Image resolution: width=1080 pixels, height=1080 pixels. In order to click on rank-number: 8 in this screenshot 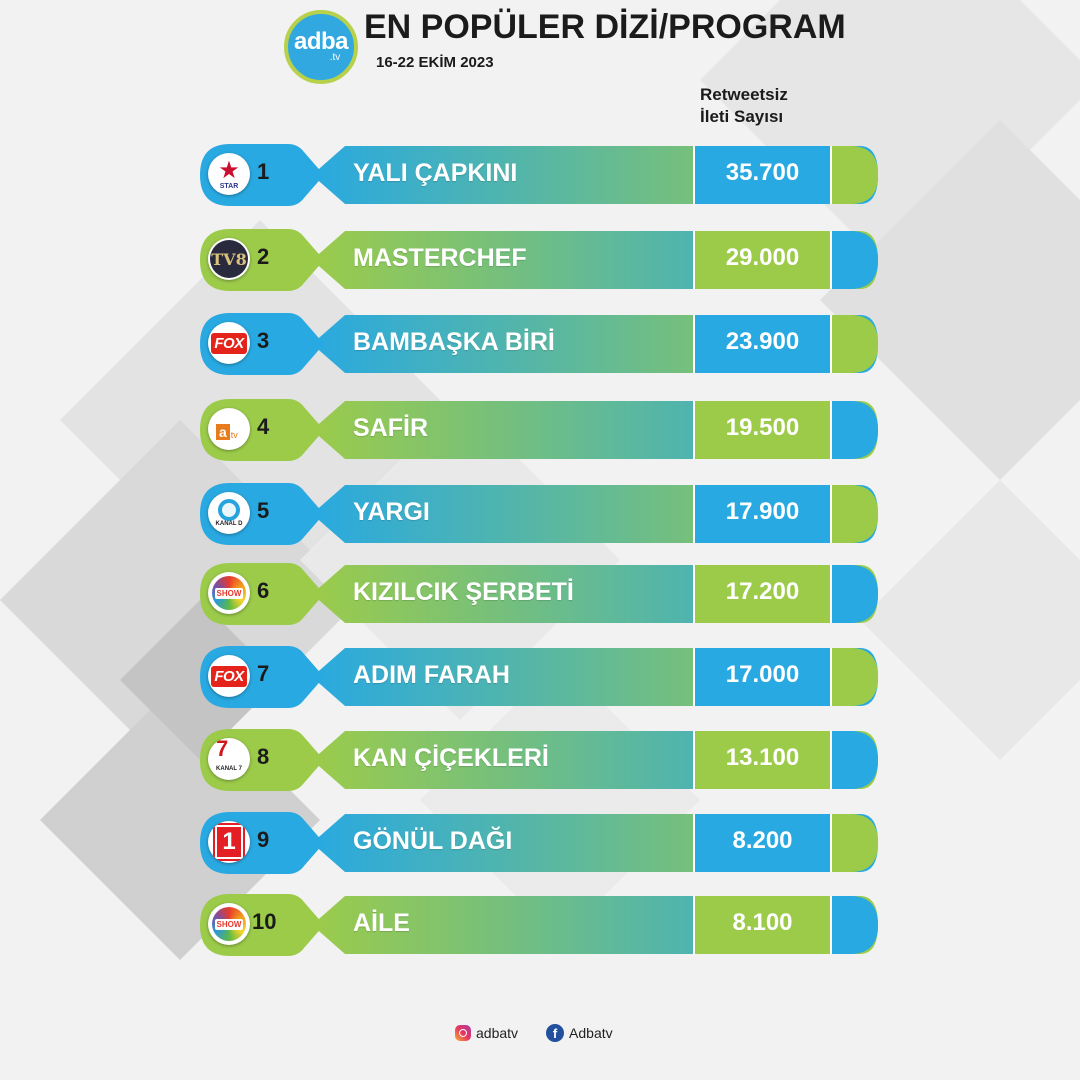, I will do `click(263, 756)`.